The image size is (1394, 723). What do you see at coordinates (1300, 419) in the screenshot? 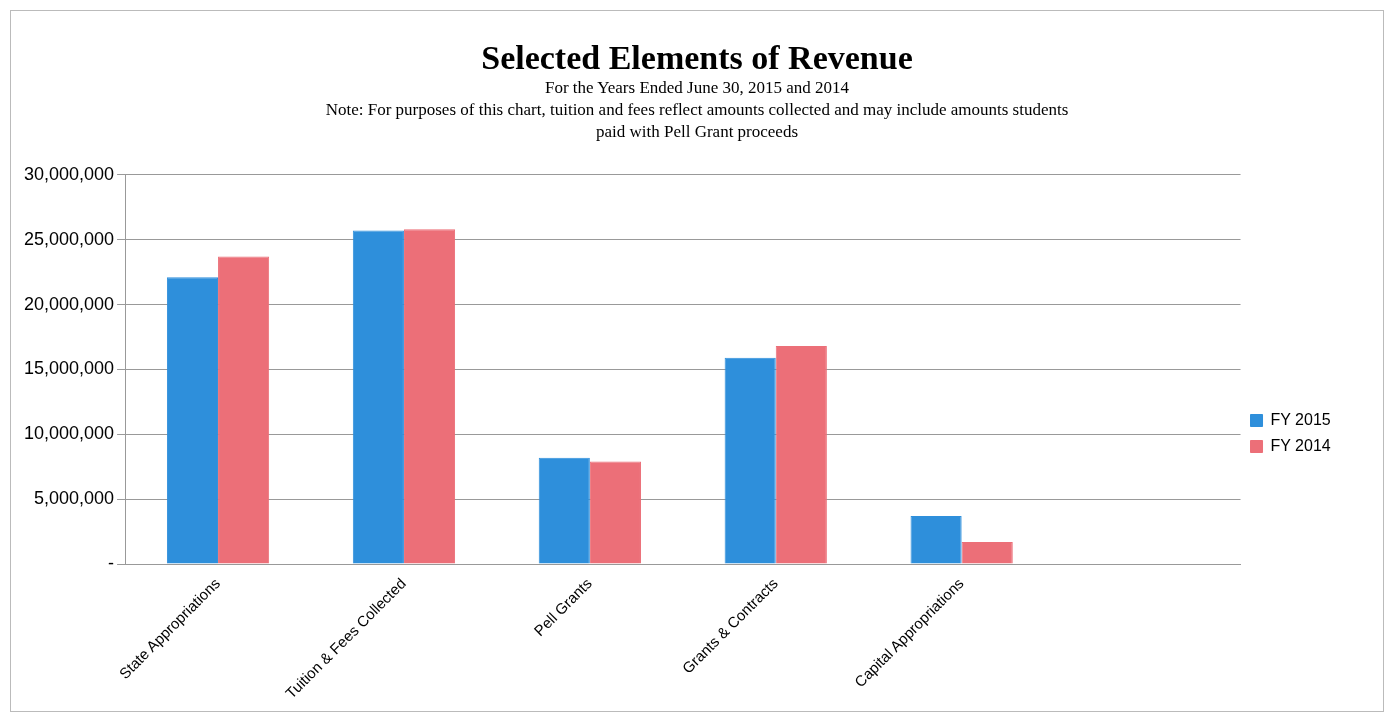
I see `legend-label: FY 2015` at bounding box center [1300, 419].